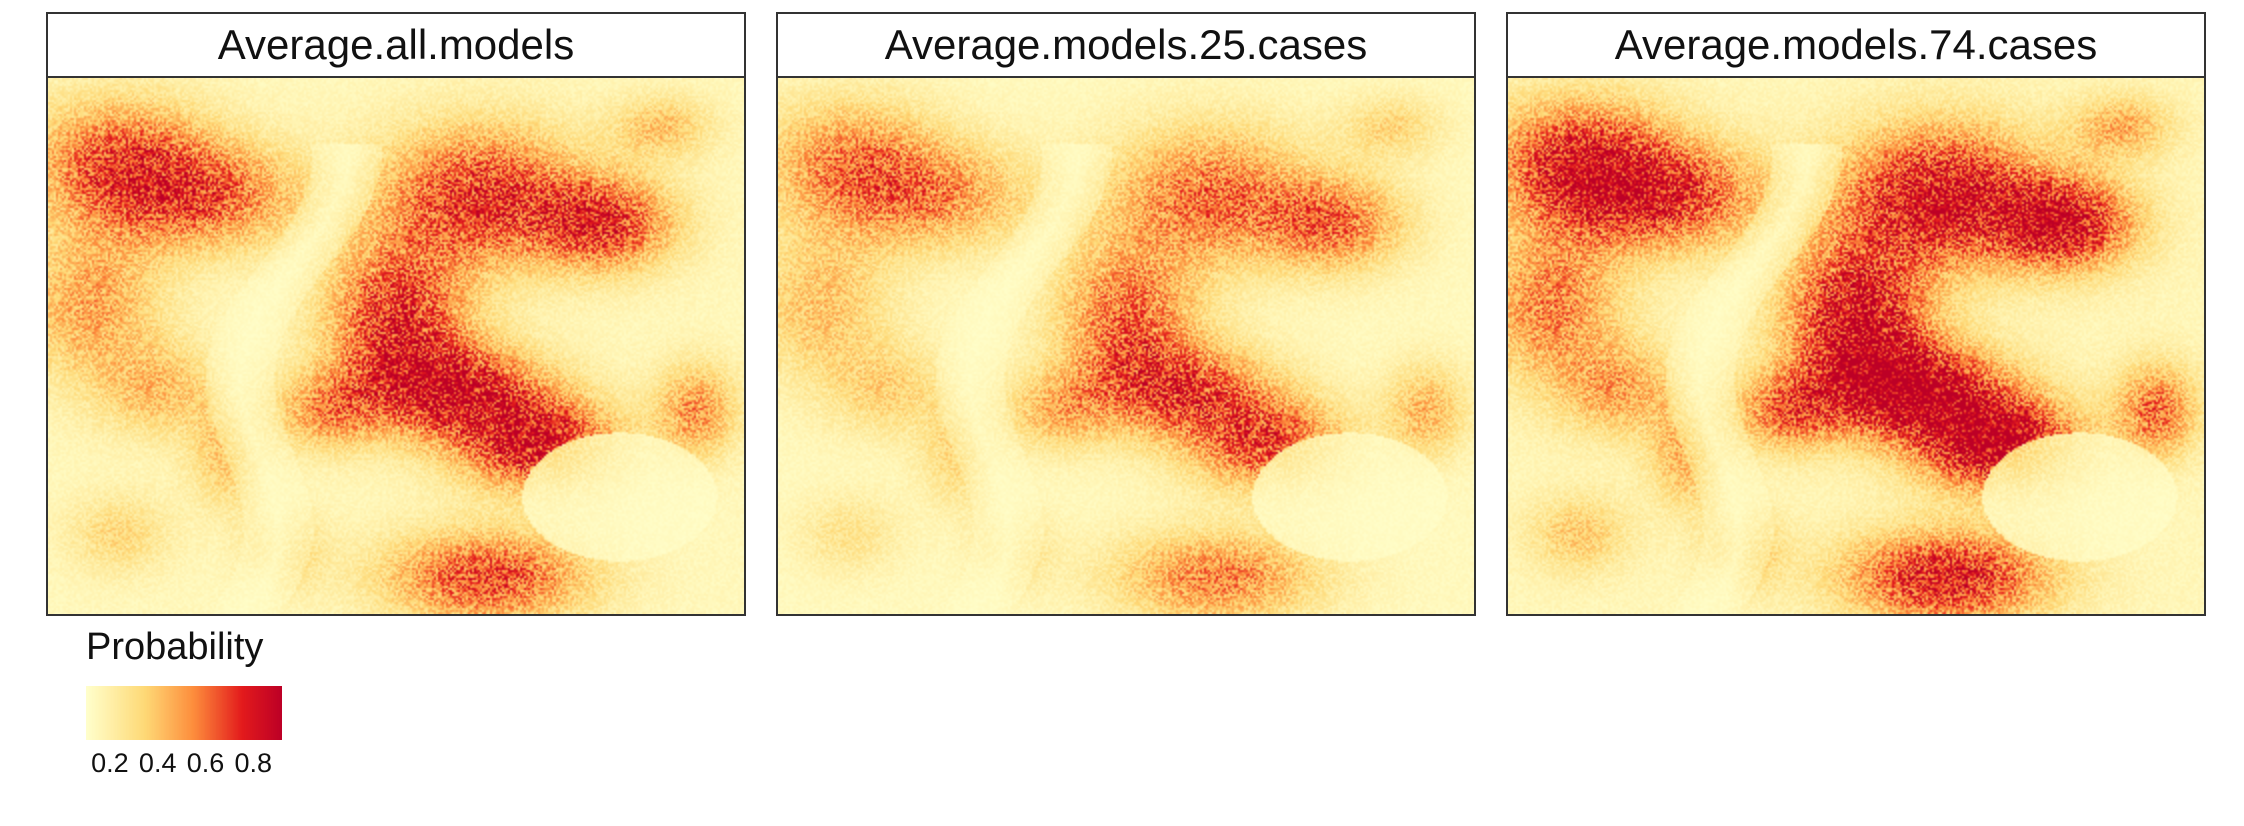 This screenshot has height=826, width=2244. Describe the element at coordinates (1856, 46) in the screenshot. I see `facet-strip-title: Average.models.74.cases` at that location.